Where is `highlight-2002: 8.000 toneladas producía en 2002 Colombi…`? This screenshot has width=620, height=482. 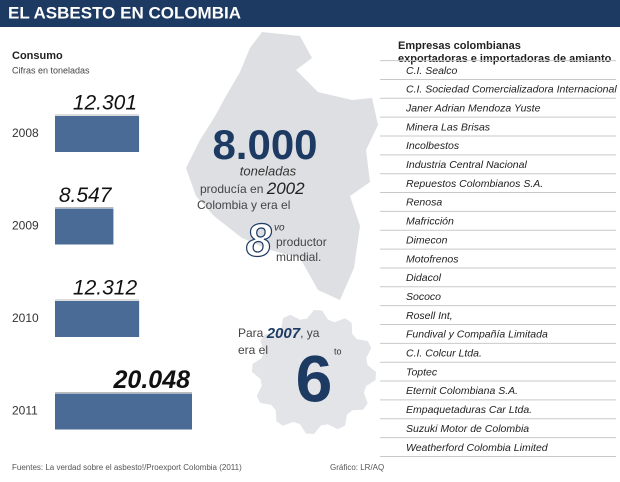 highlight-2002: 8.000 toneladas producía en 2002 Colombi… is located at coordinates (262, 194).